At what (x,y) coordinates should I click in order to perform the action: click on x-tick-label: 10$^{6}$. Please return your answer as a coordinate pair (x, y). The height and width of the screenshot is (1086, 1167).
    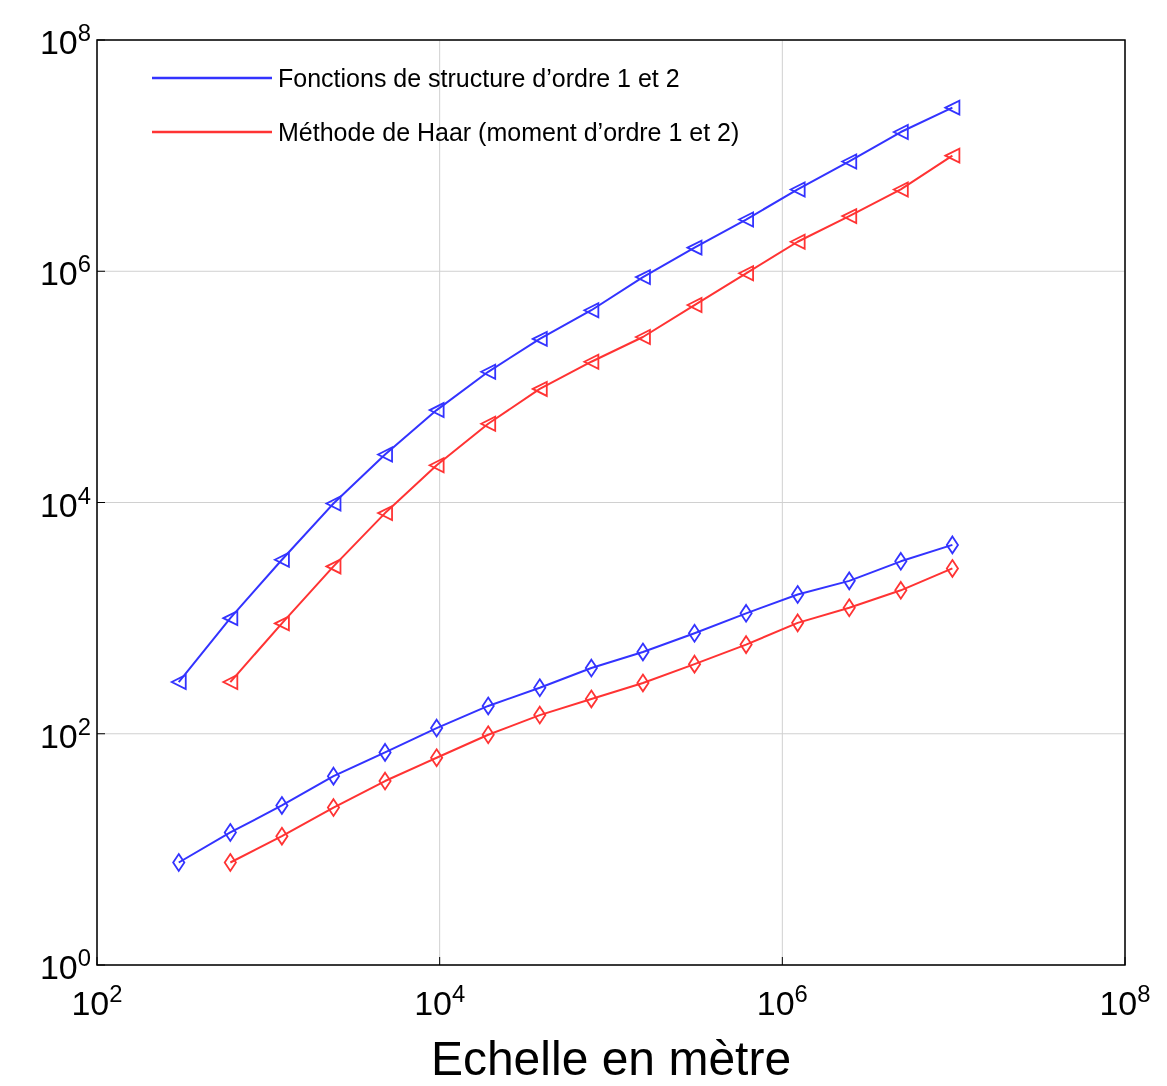
    Looking at the image, I should click on (782, 1000).